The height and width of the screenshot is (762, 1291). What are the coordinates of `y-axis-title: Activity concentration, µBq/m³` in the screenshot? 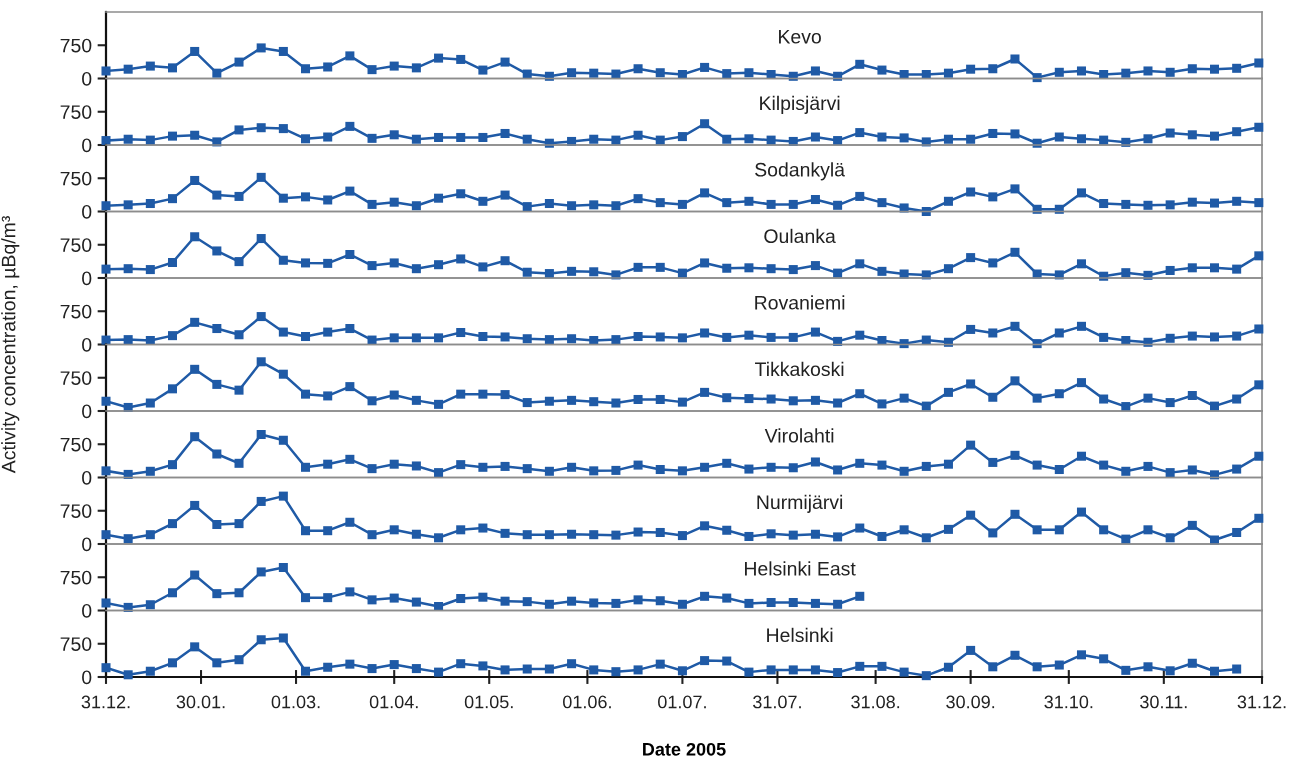 It's located at (10, 345).